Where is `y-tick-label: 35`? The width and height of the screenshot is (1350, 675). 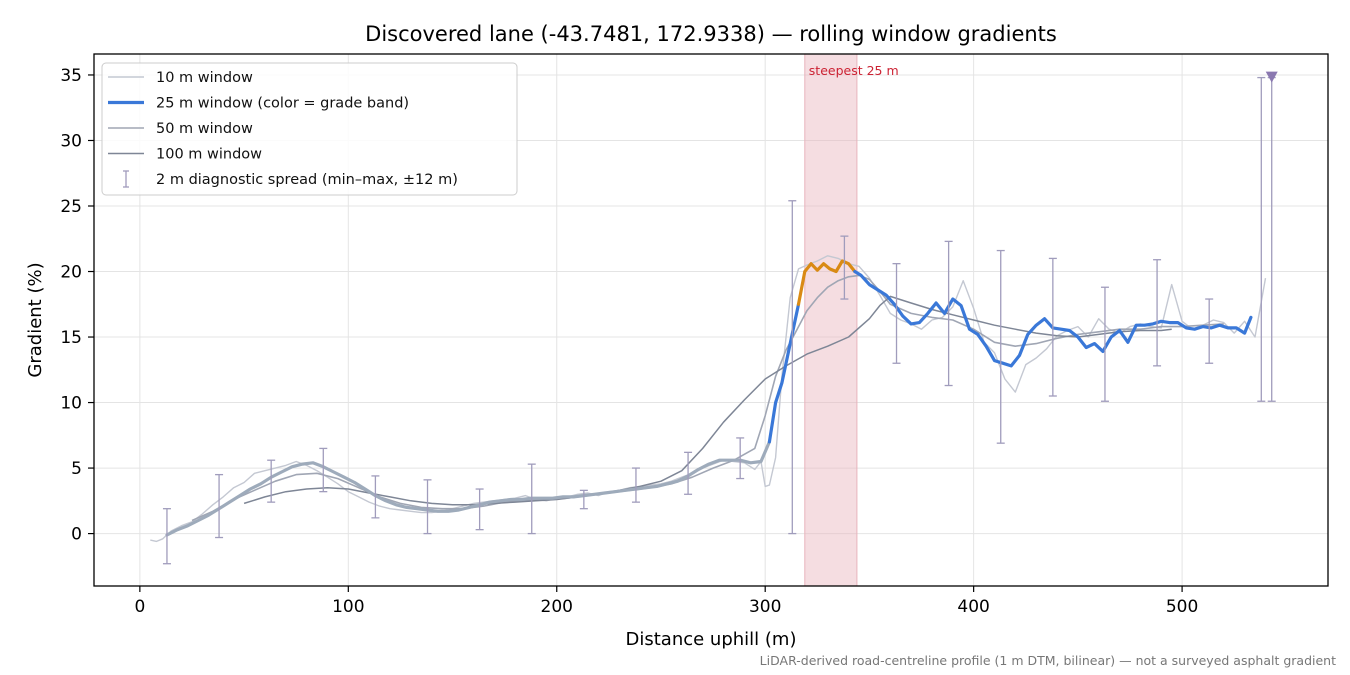 y-tick-label: 35 is located at coordinates (71, 76).